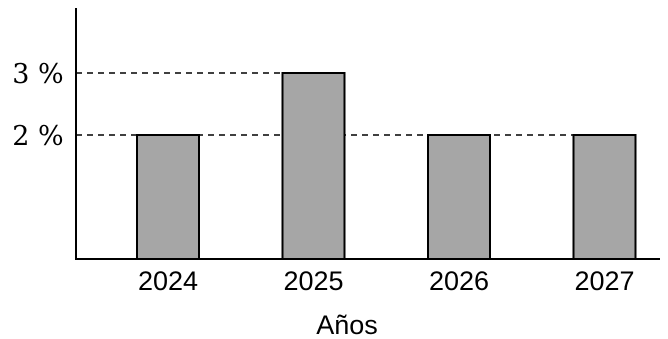  I want to click on y-tick-labels: 2 % 3 %, so click(37, 105).